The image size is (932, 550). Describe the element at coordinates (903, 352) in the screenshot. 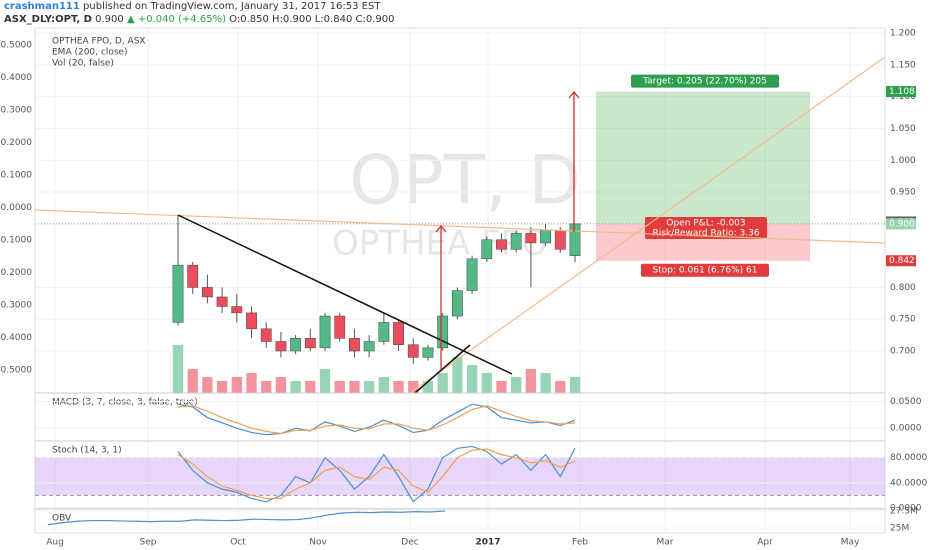

I see `y-tick-label: 0.700` at that location.